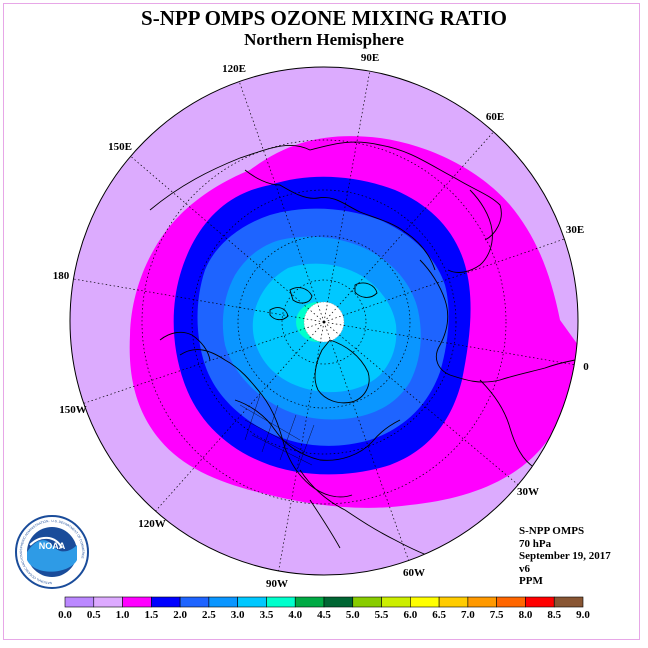 The height and width of the screenshot is (648, 648). Describe the element at coordinates (277, 584) in the screenshot. I see `lon-label-90w: 90W` at that location.